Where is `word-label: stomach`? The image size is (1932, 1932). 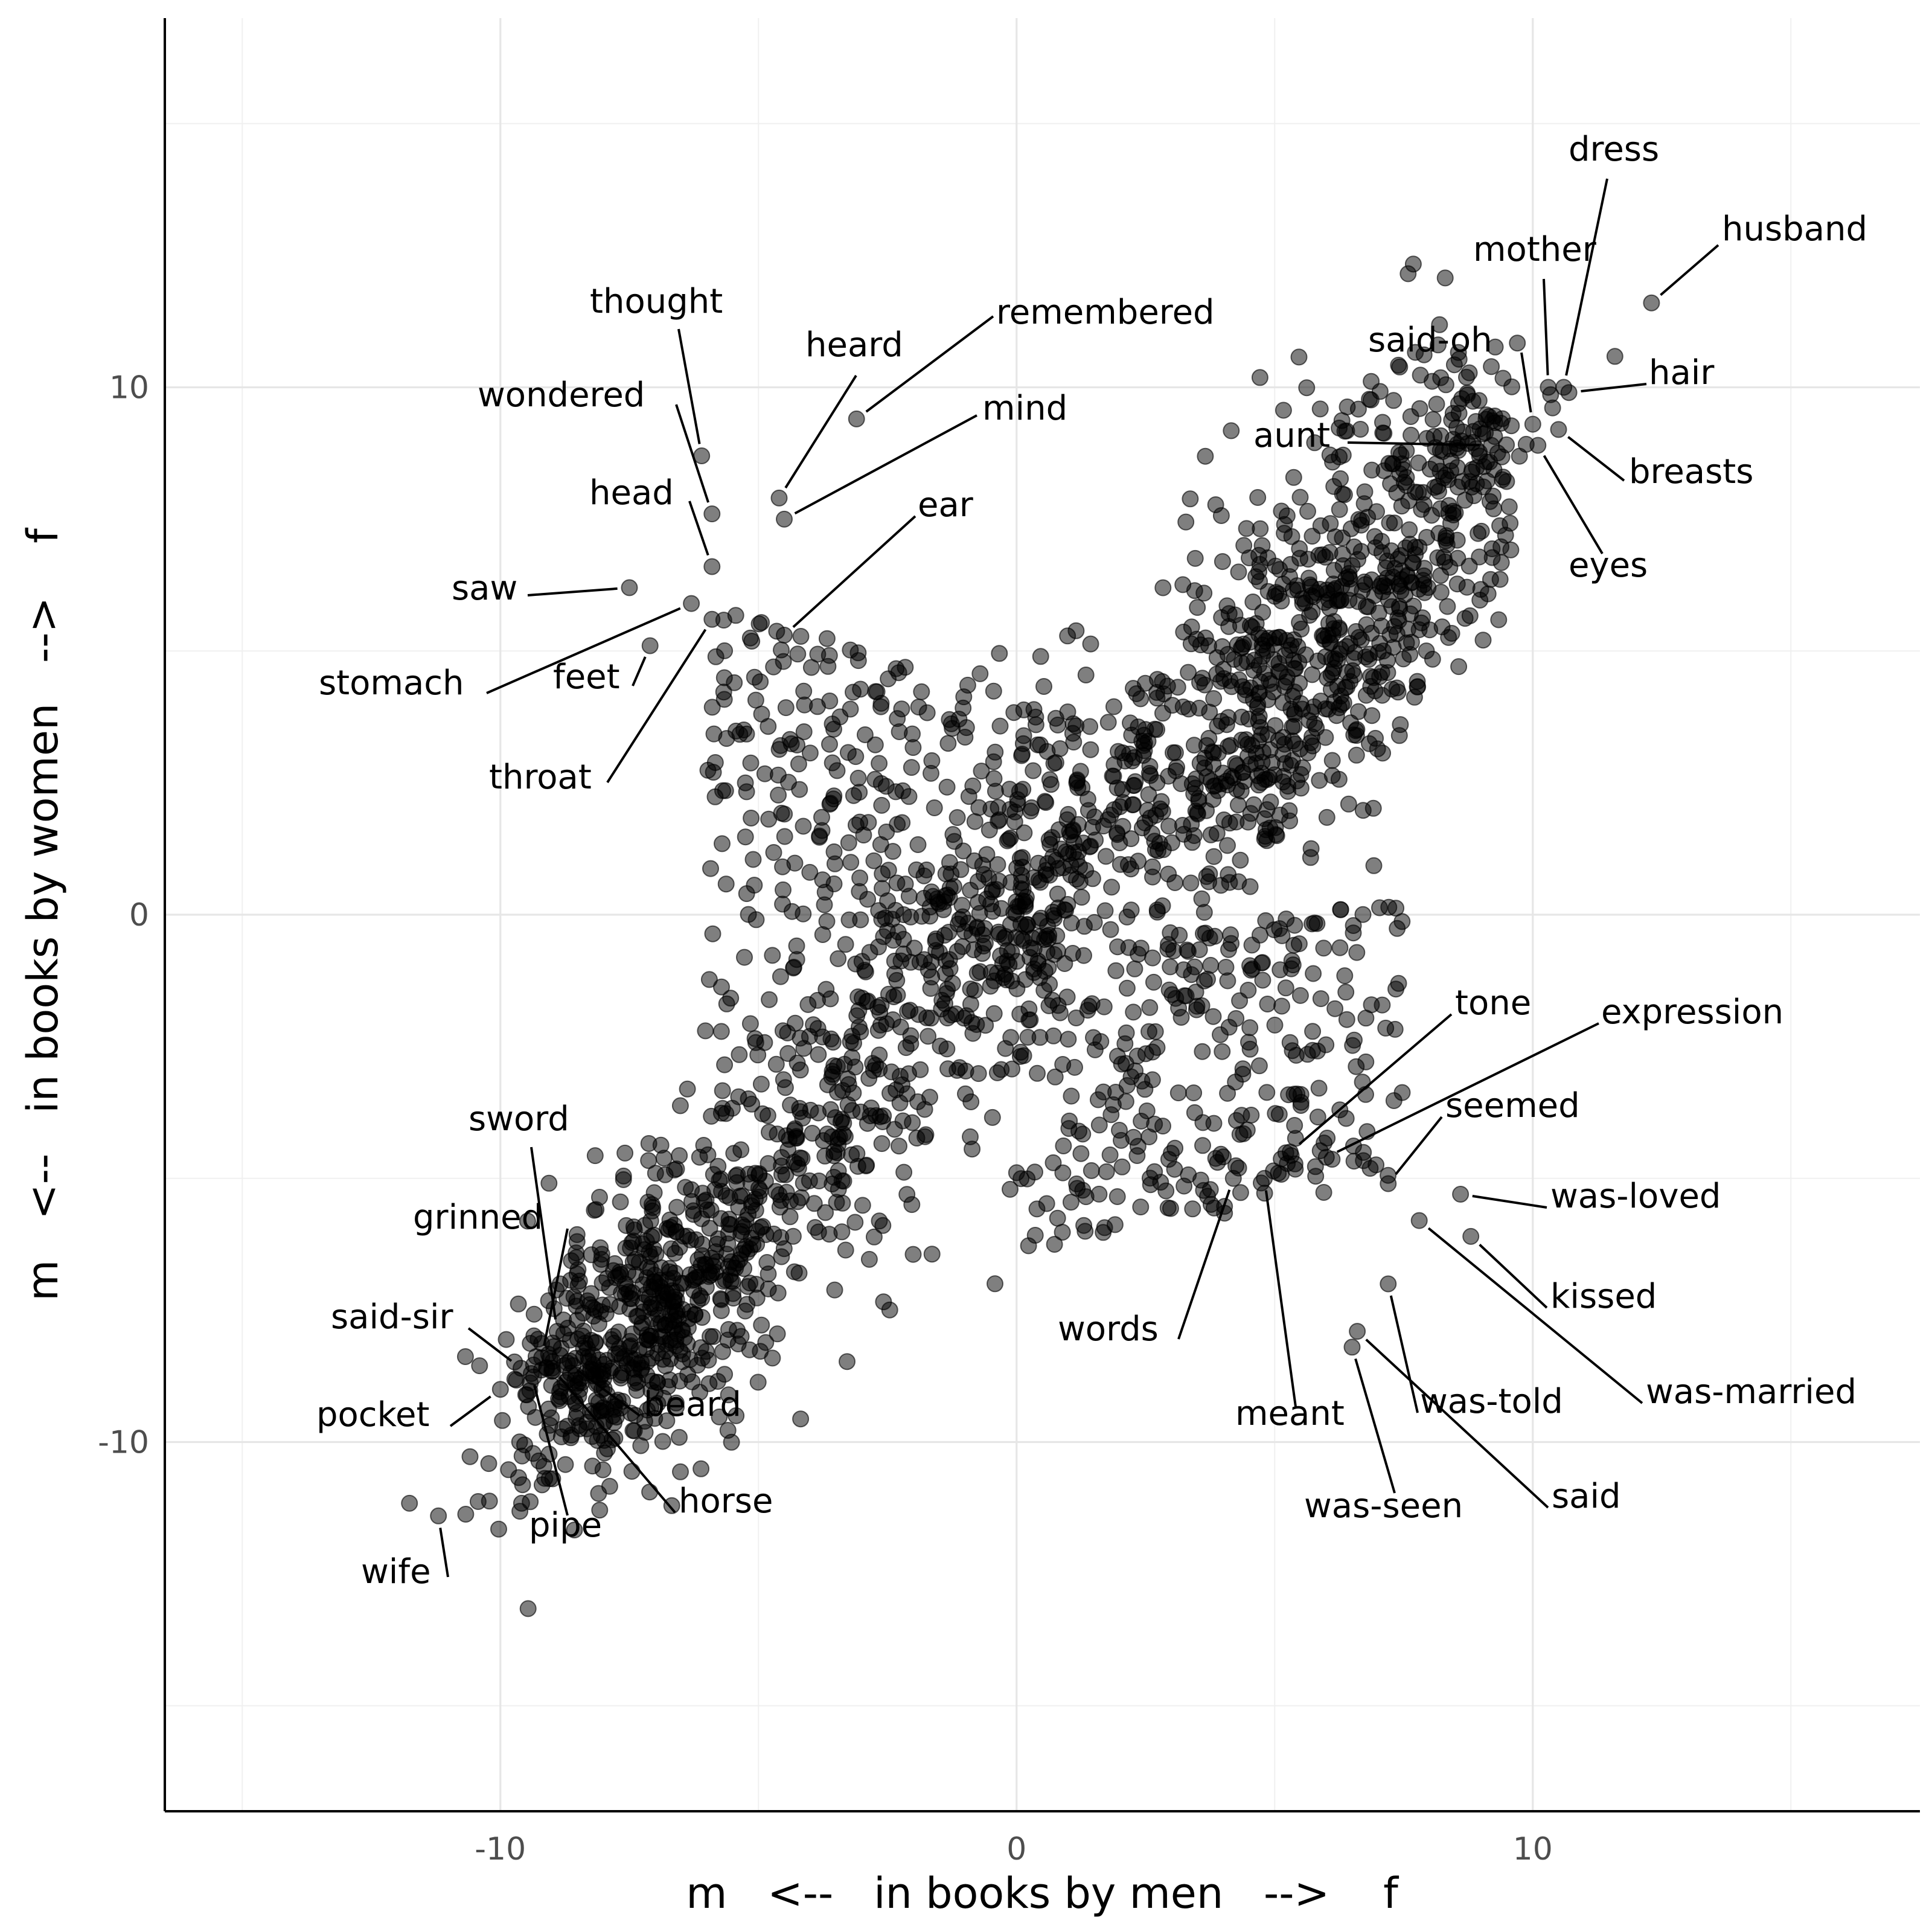 word-label: stomach is located at coordinates (391, 684).